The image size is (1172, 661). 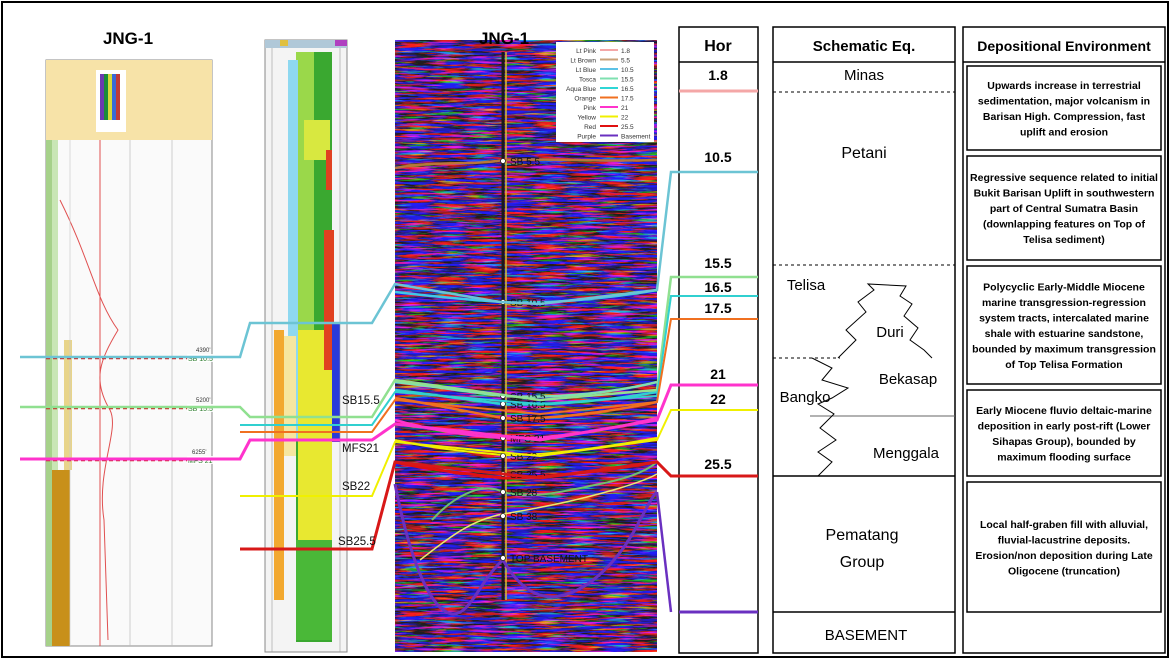 I want to click on minas-label: Minas, so click(x=864, y=75).